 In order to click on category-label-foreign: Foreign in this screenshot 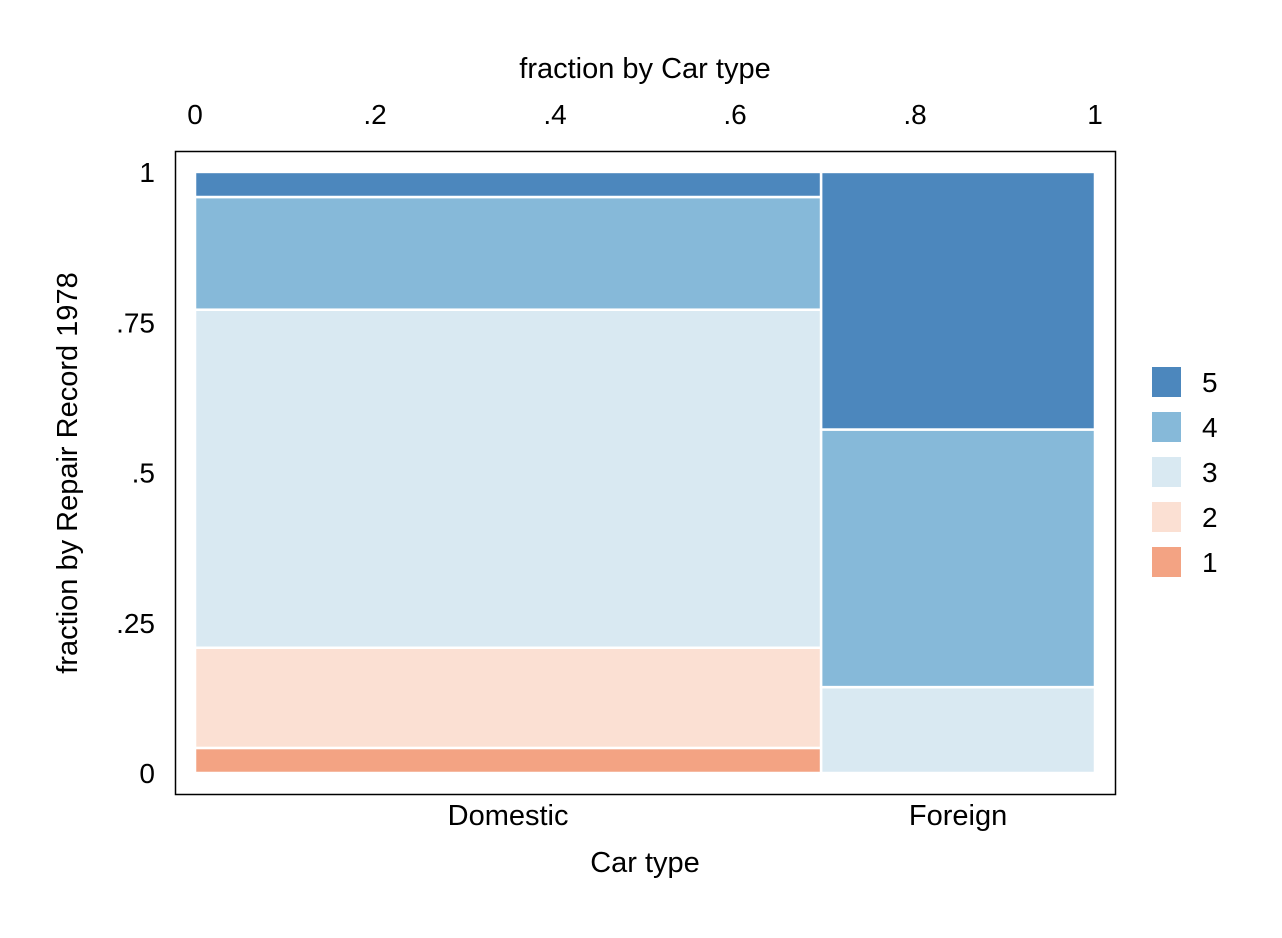, I will do `click(958, 816)`.